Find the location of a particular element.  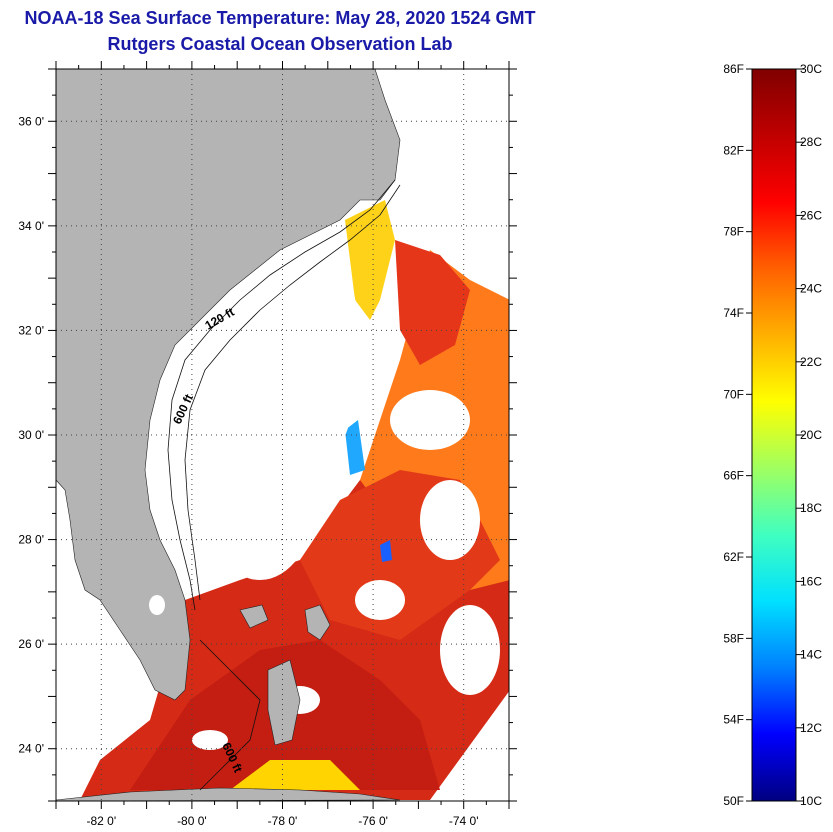

lat-label: 28 0' is located at coordinates (31, 540).